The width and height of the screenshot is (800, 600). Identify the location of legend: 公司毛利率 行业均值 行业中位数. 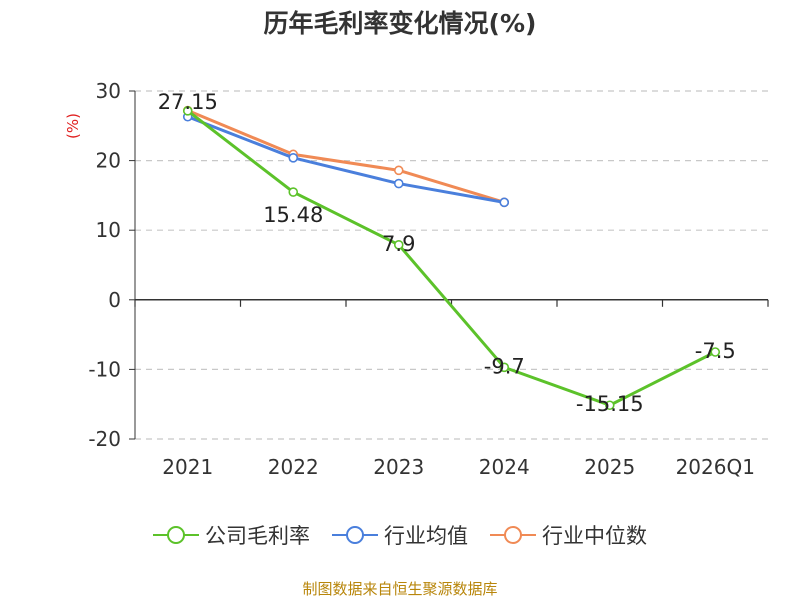
(400, 535).